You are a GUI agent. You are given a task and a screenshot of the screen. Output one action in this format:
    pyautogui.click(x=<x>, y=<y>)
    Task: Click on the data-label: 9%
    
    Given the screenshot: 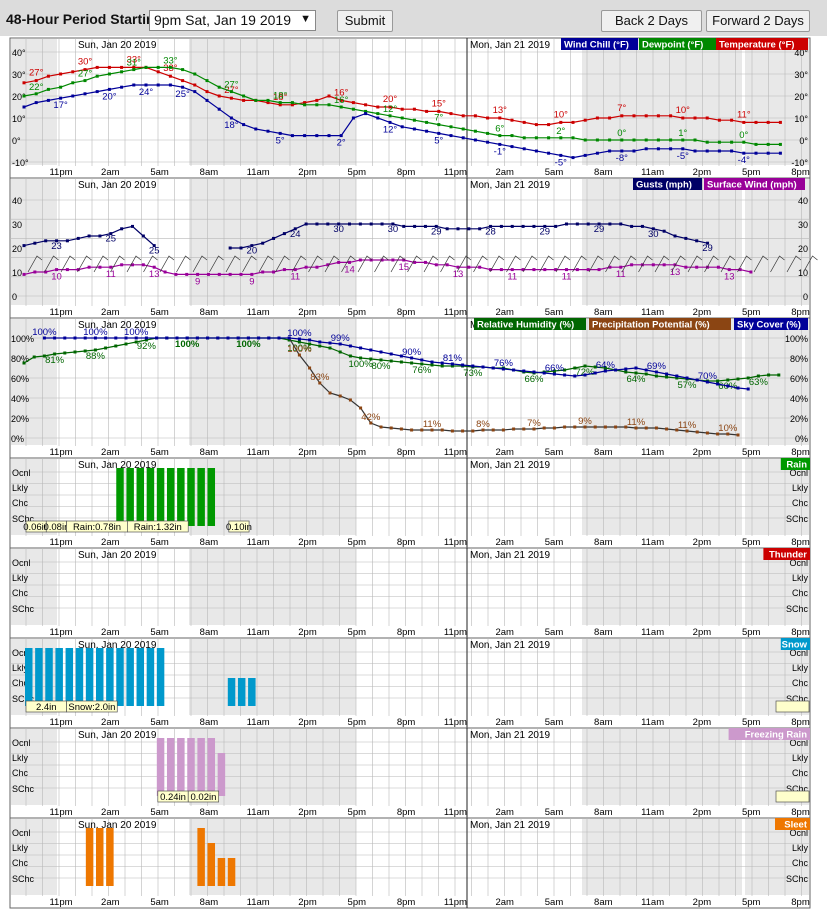 What is the action you would take?
    pyautogui.click(x=585, y=421)
    